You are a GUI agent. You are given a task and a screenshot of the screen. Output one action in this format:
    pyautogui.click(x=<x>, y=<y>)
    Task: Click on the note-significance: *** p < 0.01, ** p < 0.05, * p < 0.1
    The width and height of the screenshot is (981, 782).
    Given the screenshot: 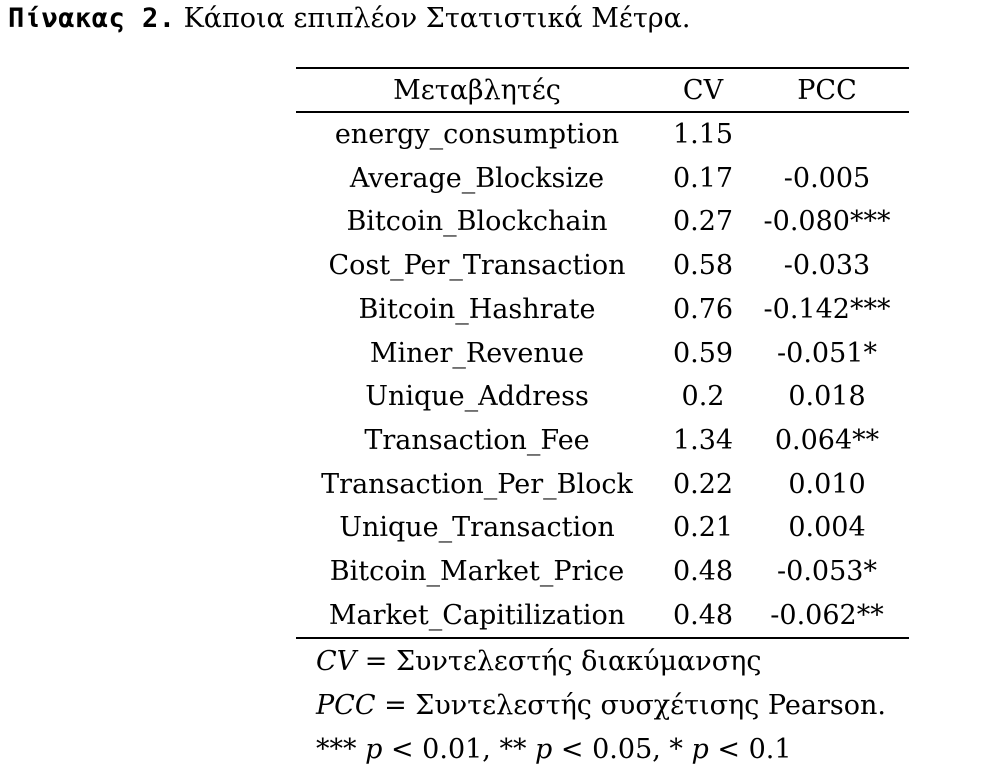 What is the action you would take?
    pyautogui.click(x=601, y=750)
    